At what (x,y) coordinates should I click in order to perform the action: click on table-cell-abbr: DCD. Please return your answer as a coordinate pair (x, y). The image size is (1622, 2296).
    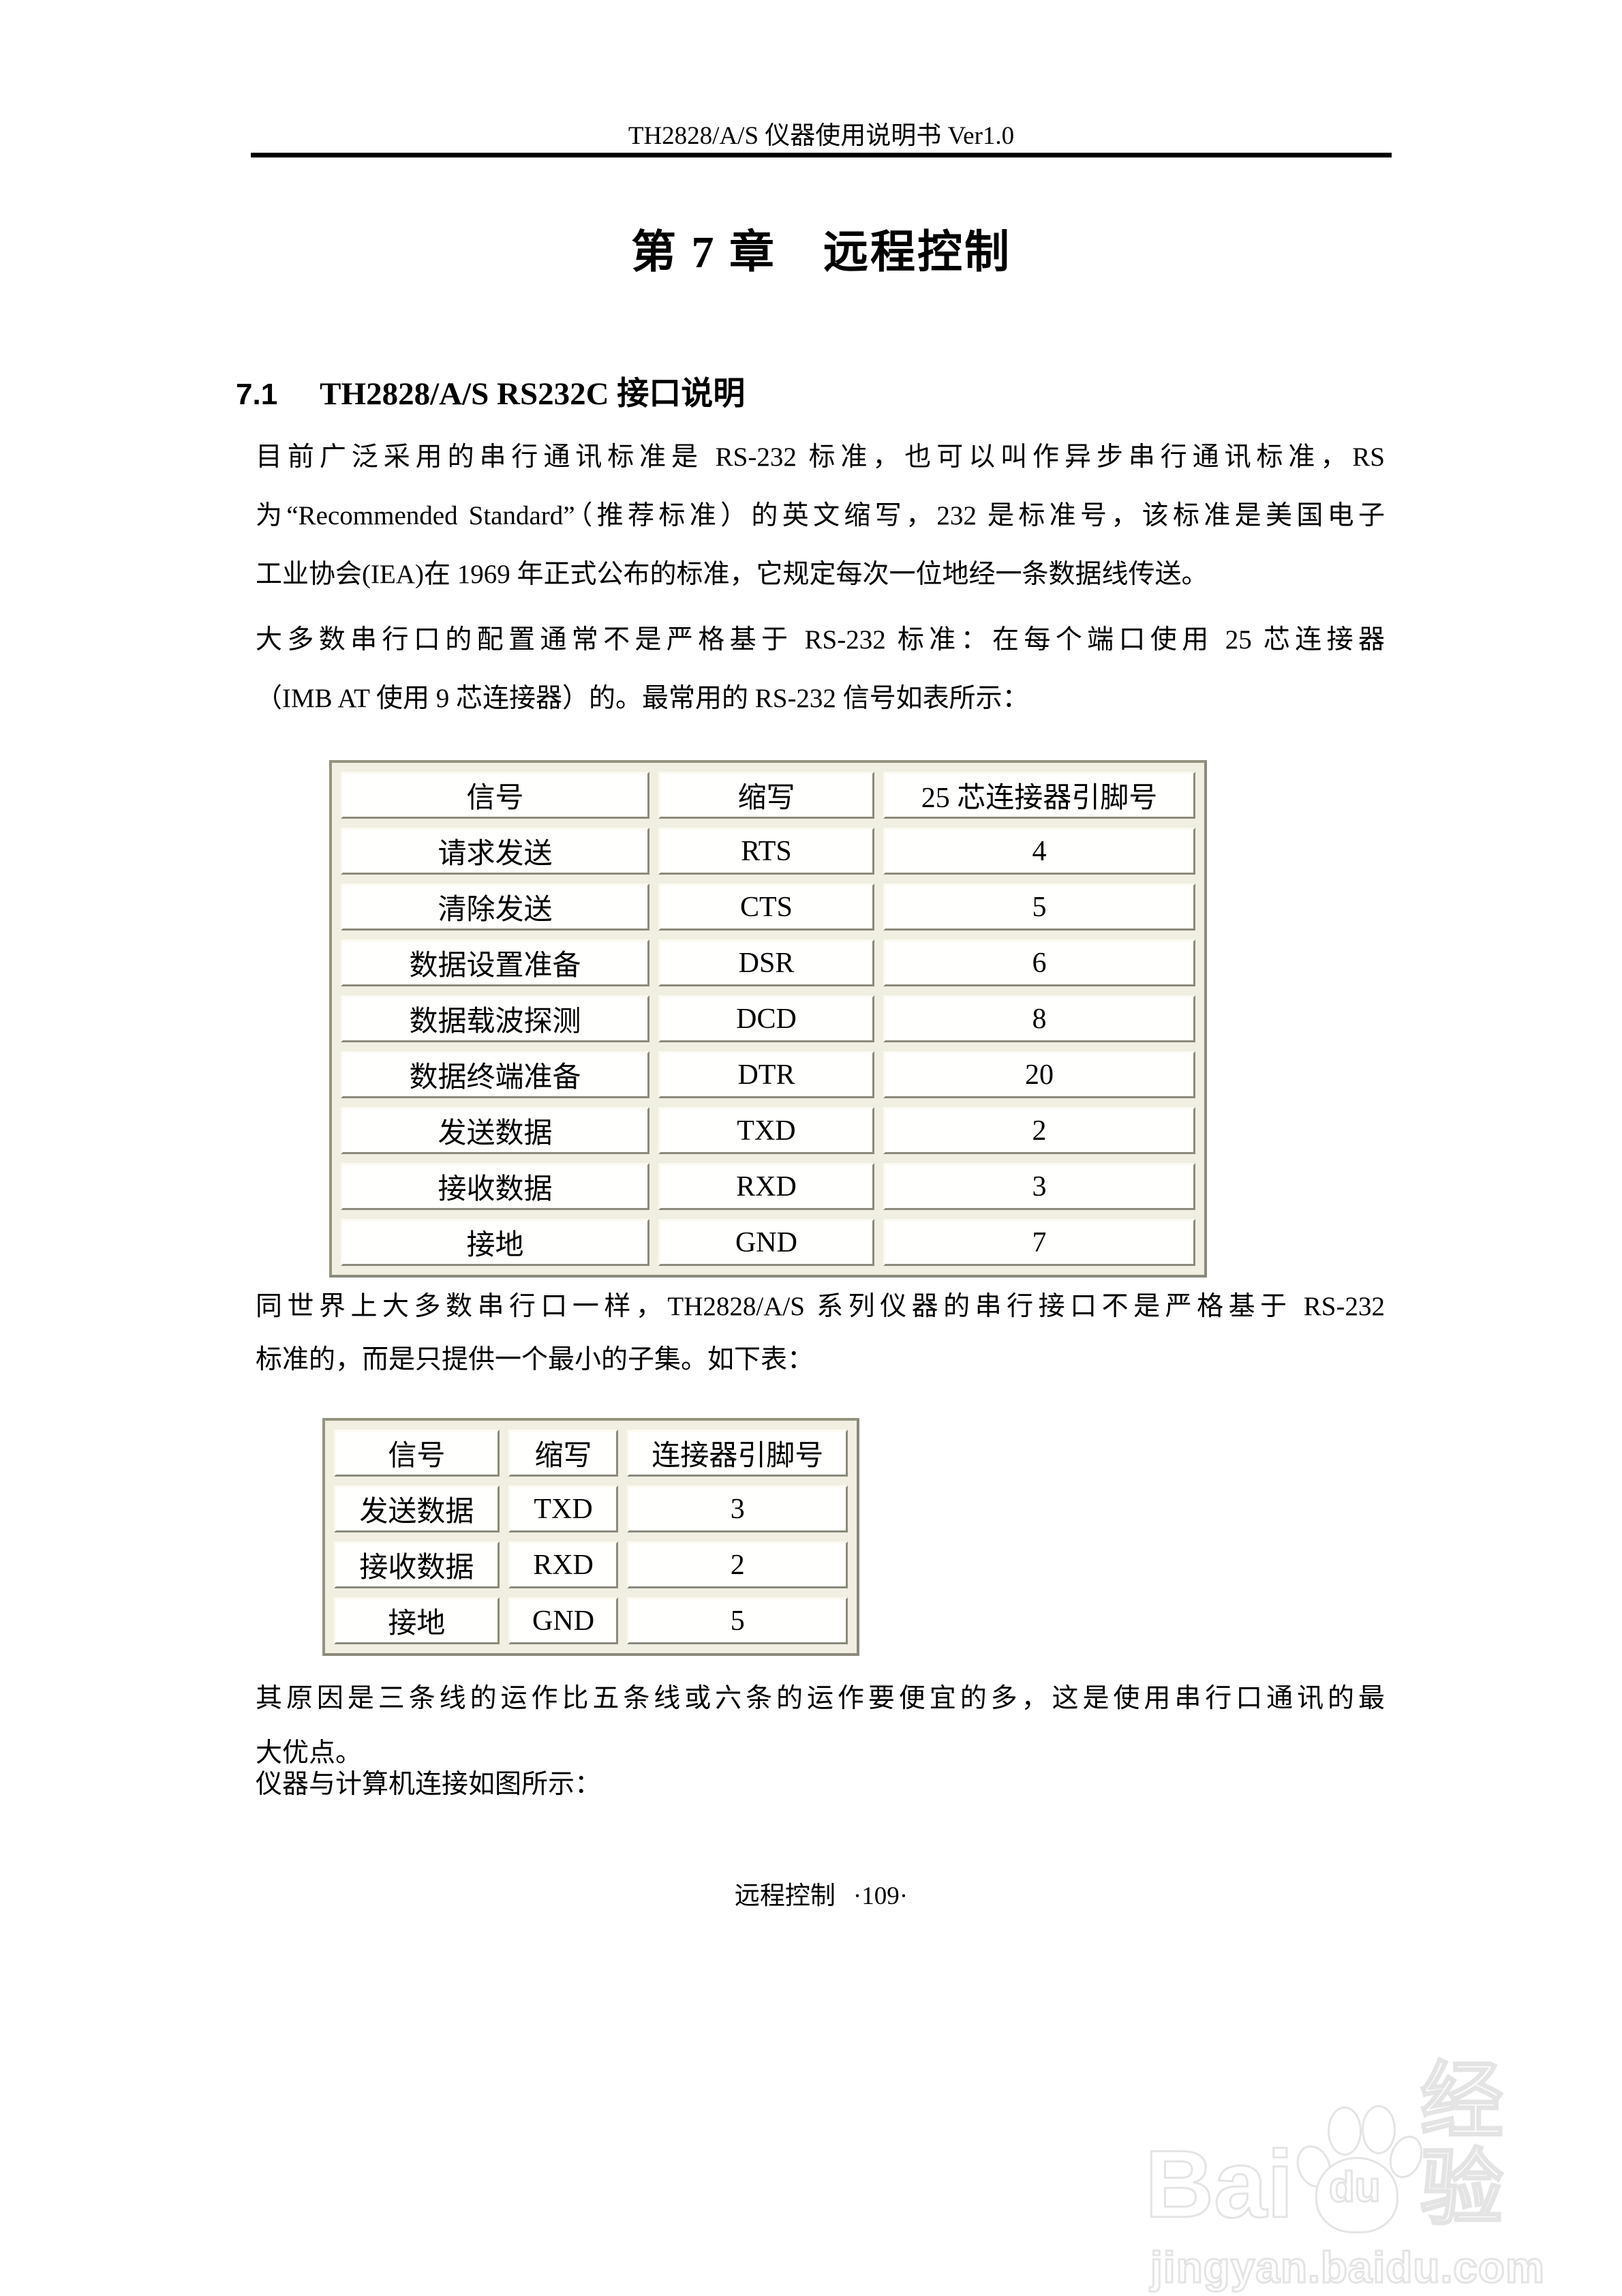
    Looking at the image, I should click on (766, 1018).